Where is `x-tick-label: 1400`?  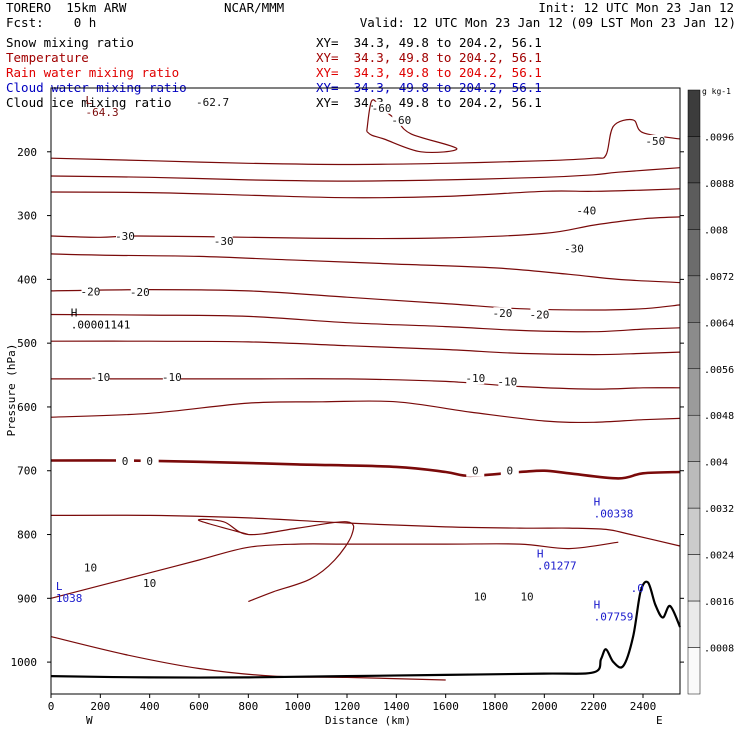
x-tick-label: 1400 is located at coordinates (396, 706).